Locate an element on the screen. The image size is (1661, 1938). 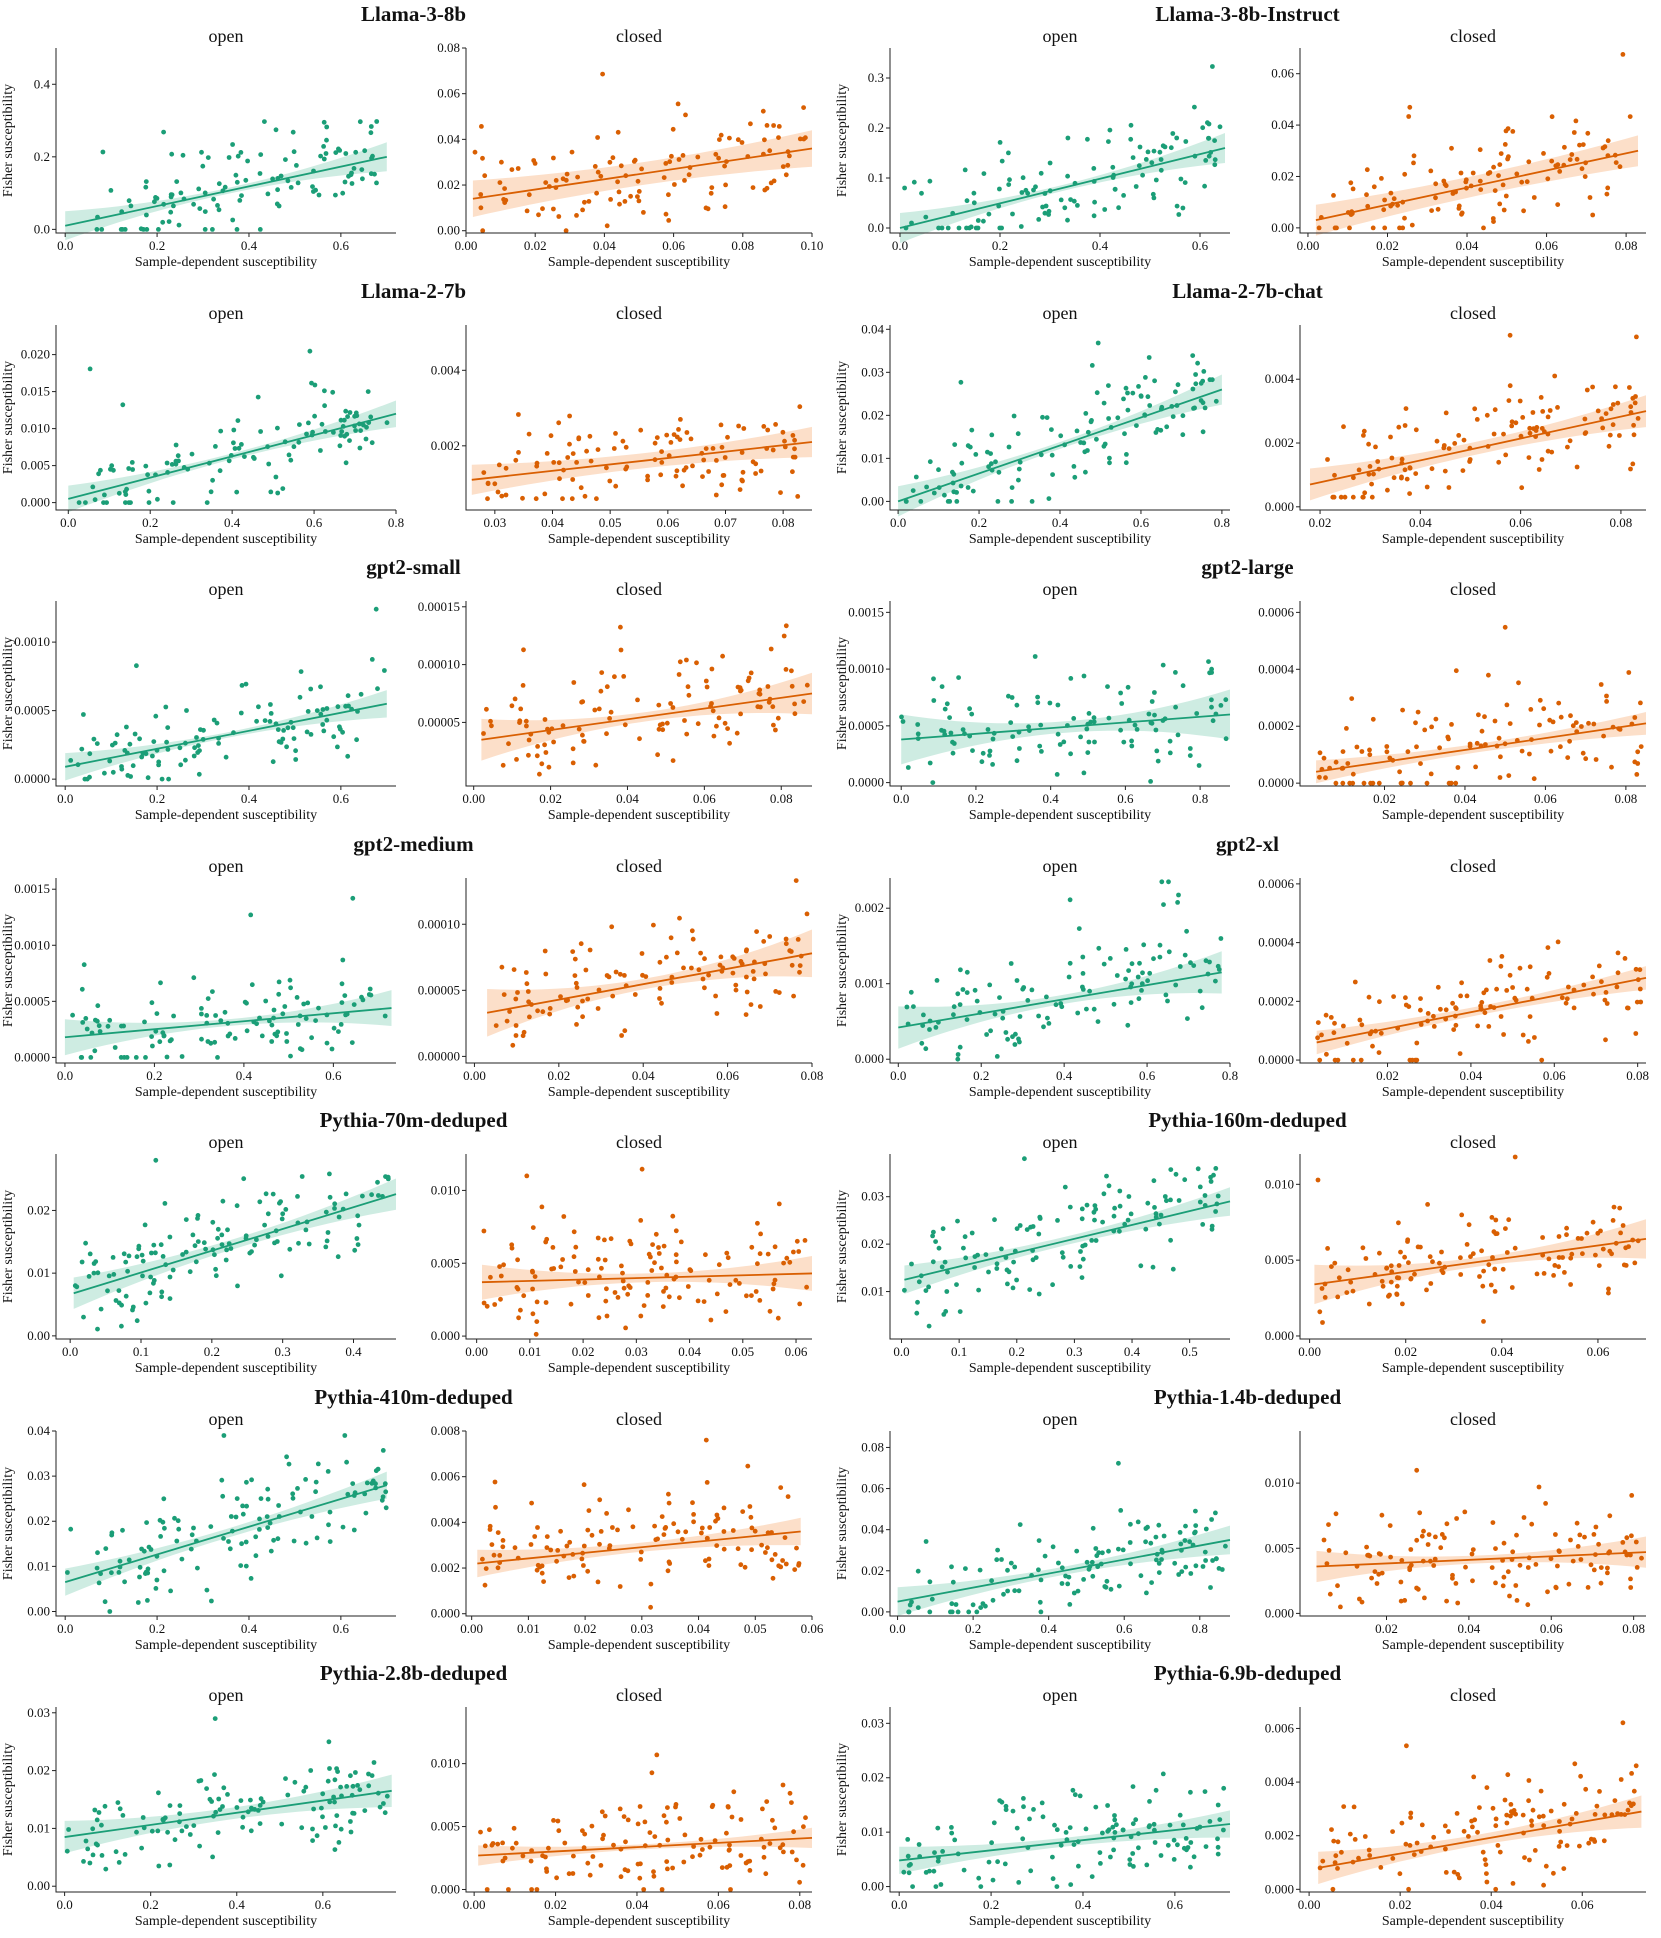
subplot-title: closed is located at coordinates (639, 1695).